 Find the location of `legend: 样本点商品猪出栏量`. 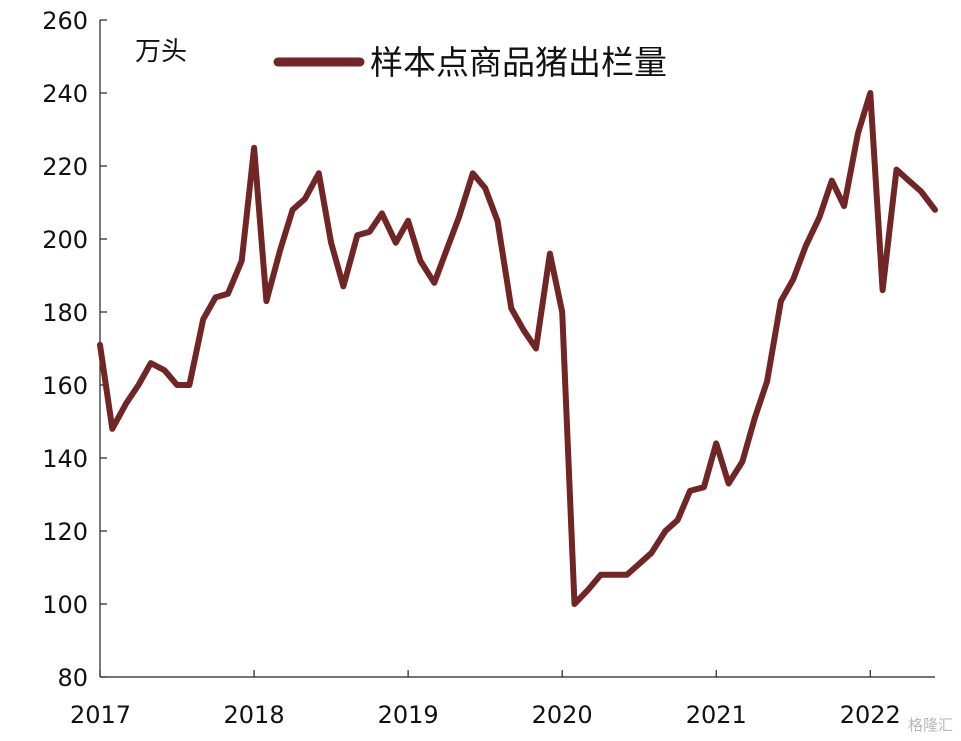

legend: 样本点商品猪出栏量 is located at coordinates (470, 62).